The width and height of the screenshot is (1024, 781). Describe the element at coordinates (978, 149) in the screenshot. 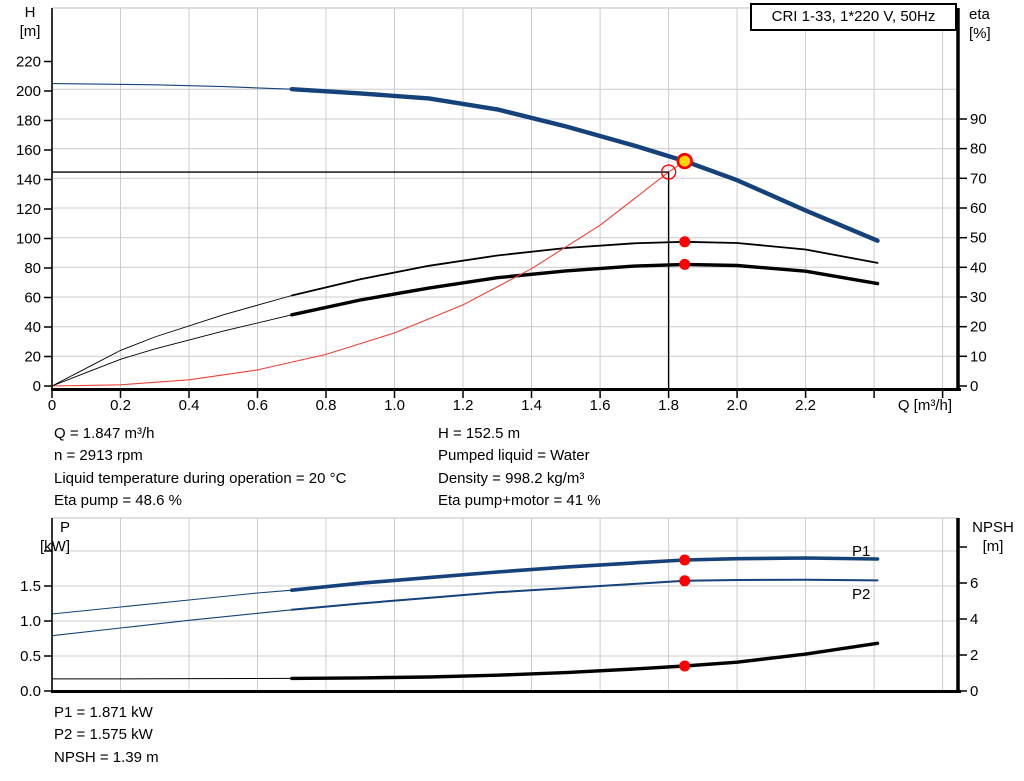

I see `head-efficiency-chart-right-tick-label: 80` at that location.